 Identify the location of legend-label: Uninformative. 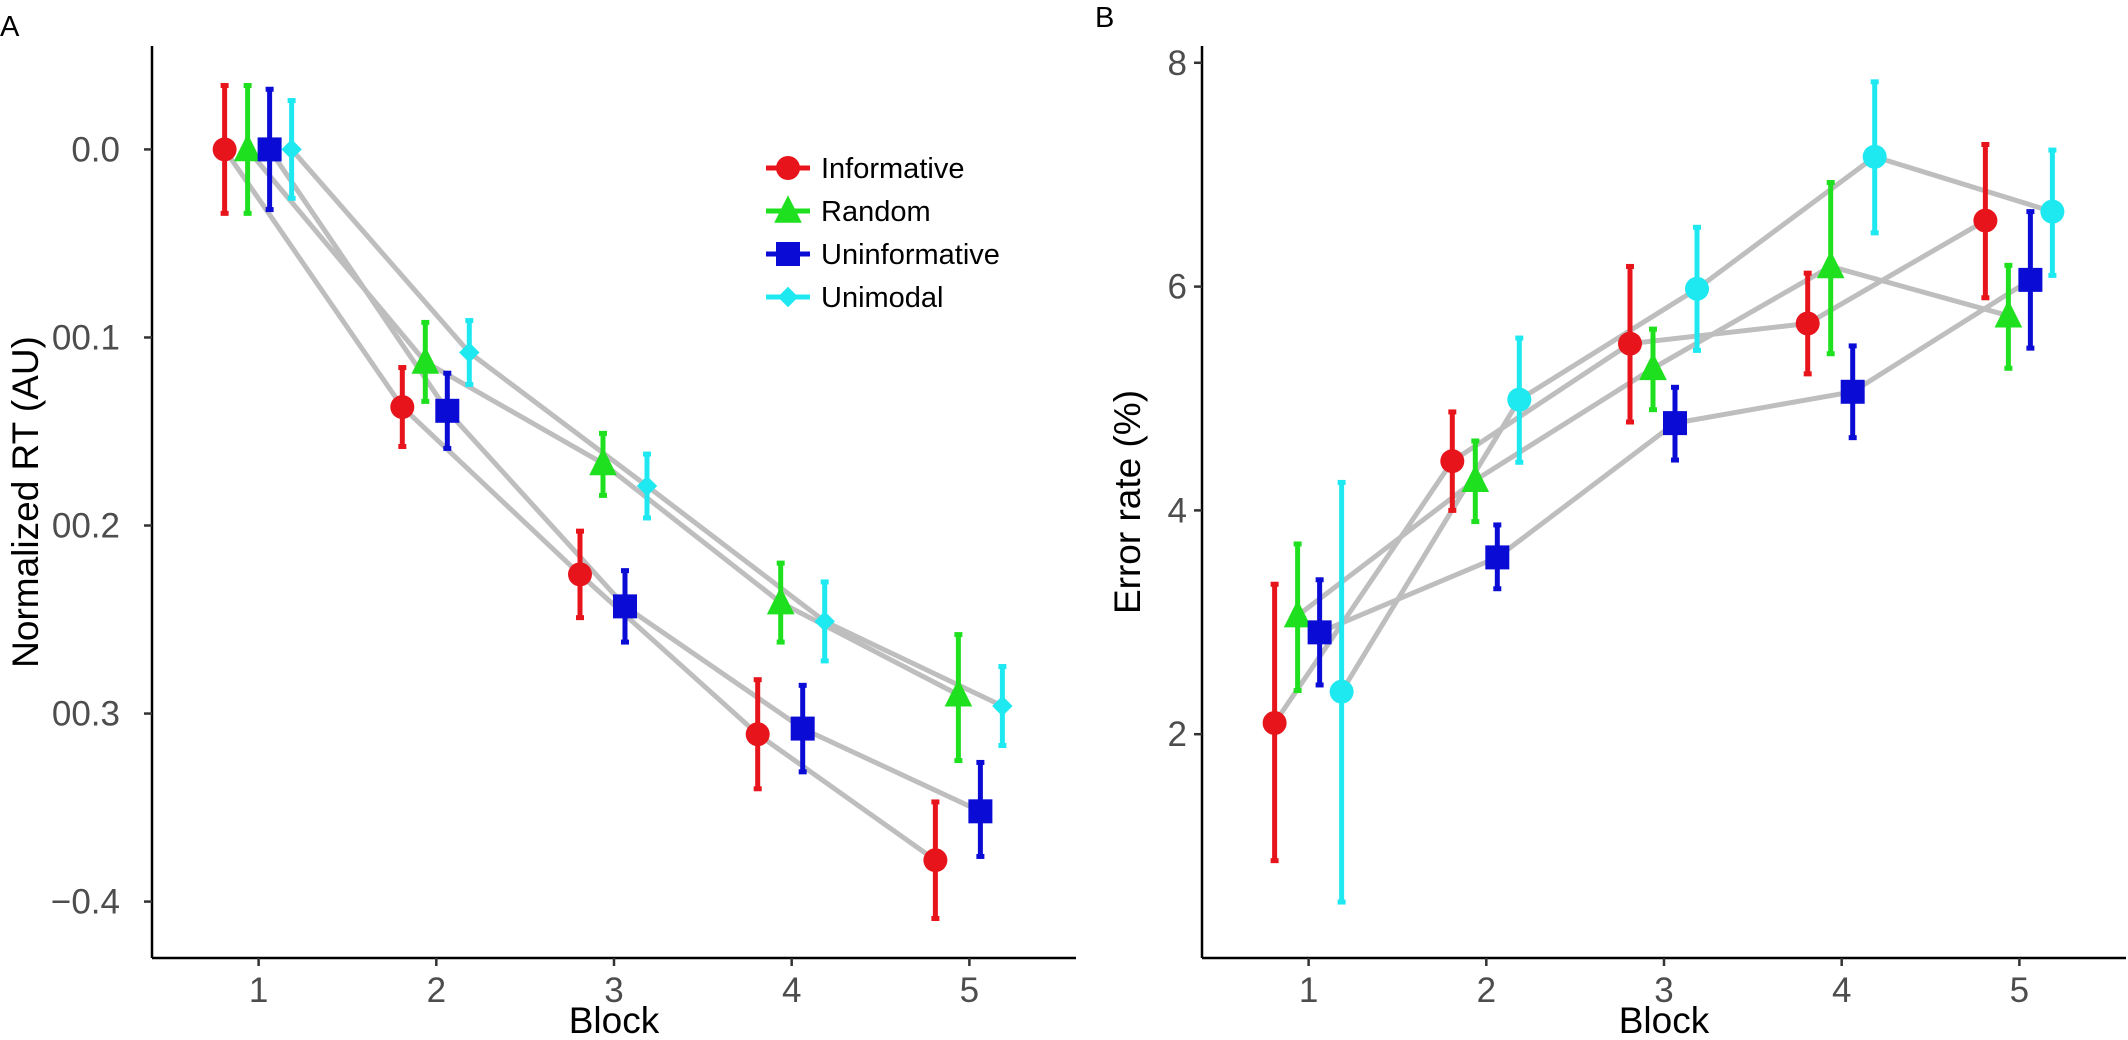
(910, 255).